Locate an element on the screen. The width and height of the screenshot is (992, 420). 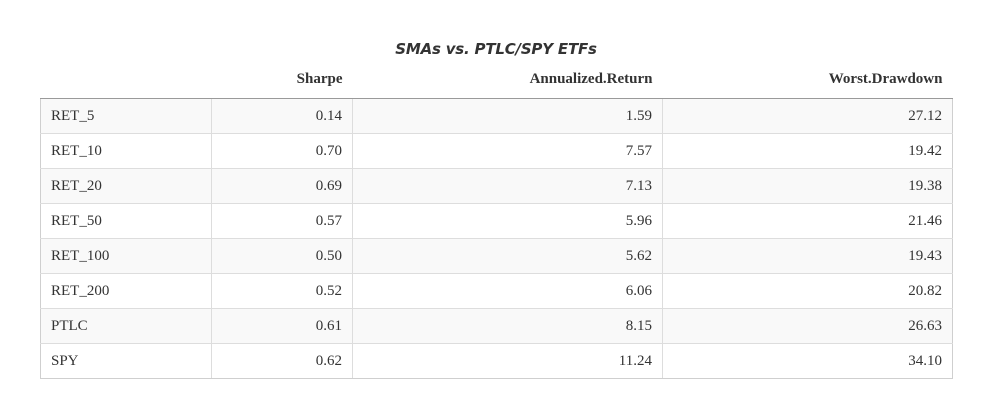
header-cell-sharpe: Sharpe is located at coordinates (282, 79).